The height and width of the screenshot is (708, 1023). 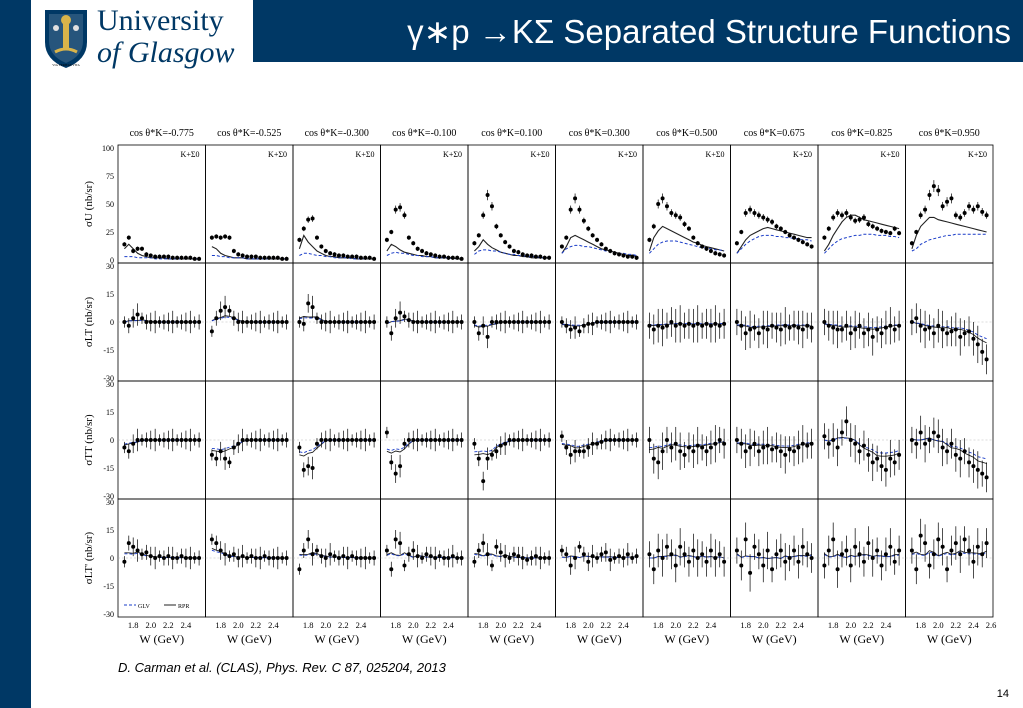 I want to click on column-label: cos θ*K=0.950, so click(x=949, y=133).